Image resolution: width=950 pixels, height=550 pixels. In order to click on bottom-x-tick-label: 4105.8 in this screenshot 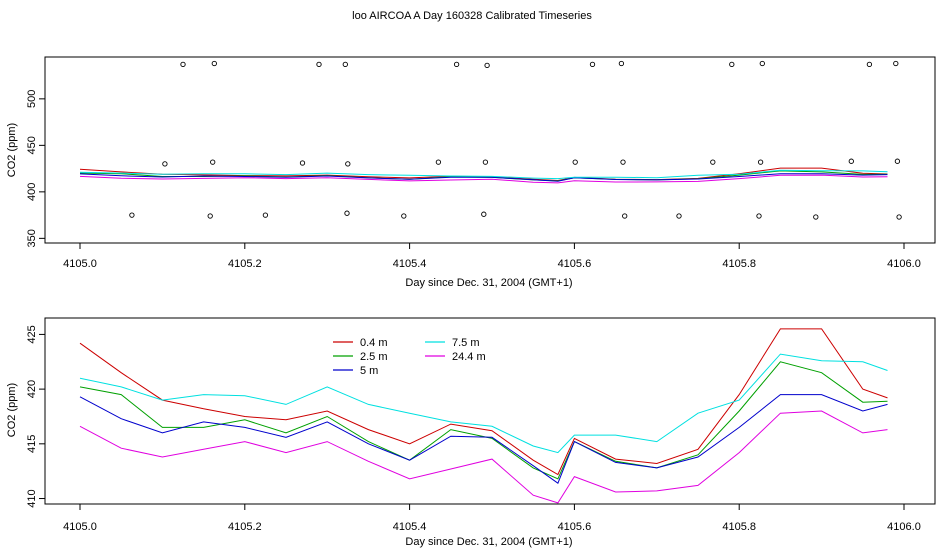, I will do `click(739, 527)`.